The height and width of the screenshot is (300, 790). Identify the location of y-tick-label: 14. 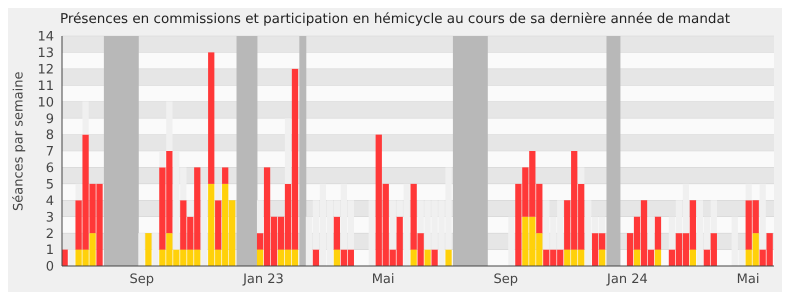
(45, 37).